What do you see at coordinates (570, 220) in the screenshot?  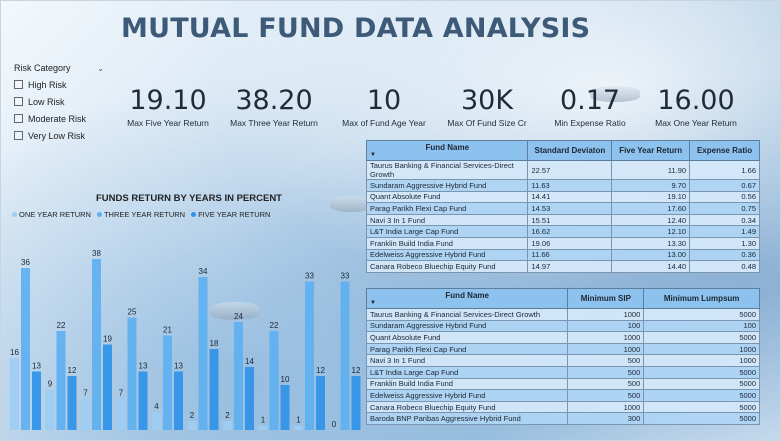 I see `table-cell: 15.51` at bounding box center [570, 220].